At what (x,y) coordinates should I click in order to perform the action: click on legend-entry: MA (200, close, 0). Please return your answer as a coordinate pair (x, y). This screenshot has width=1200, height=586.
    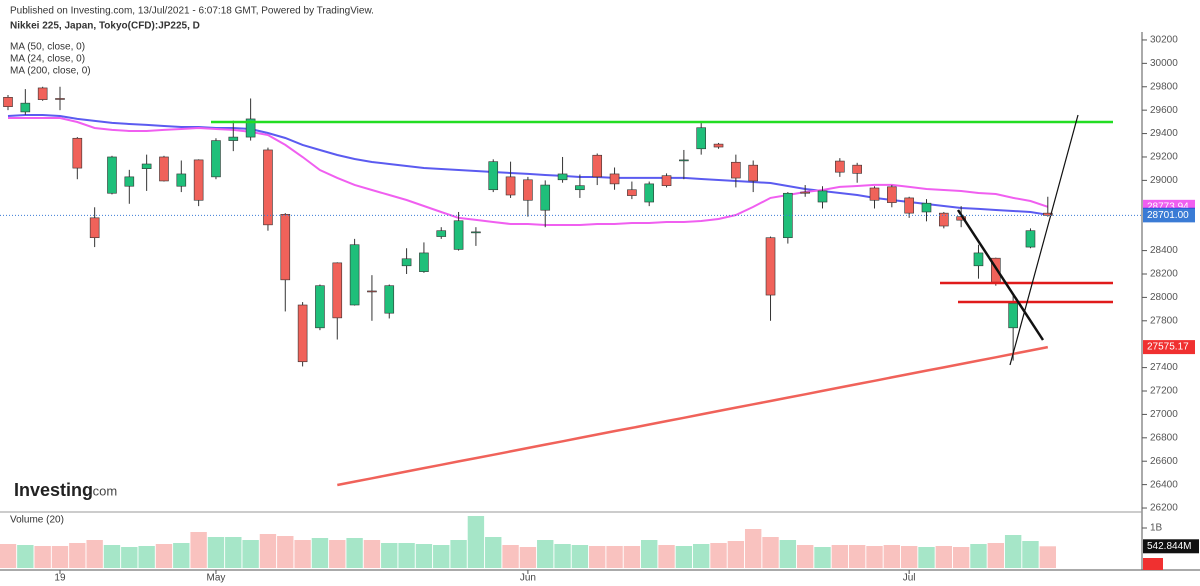
    Looking at the image, I should click on (50, 71).